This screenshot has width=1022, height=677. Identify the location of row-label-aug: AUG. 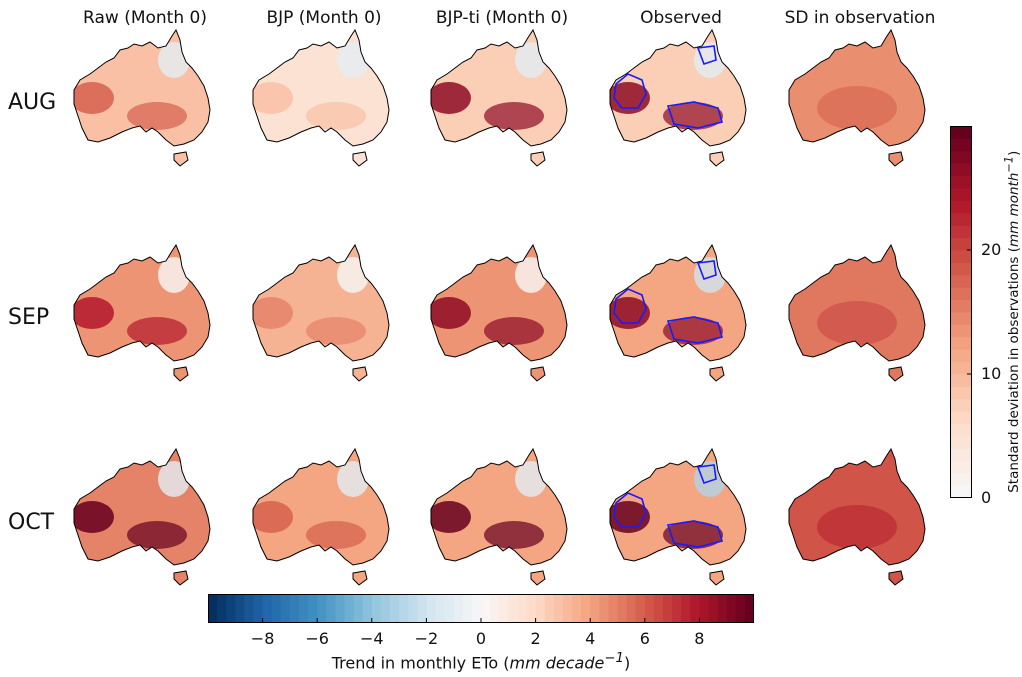
(32, 102).